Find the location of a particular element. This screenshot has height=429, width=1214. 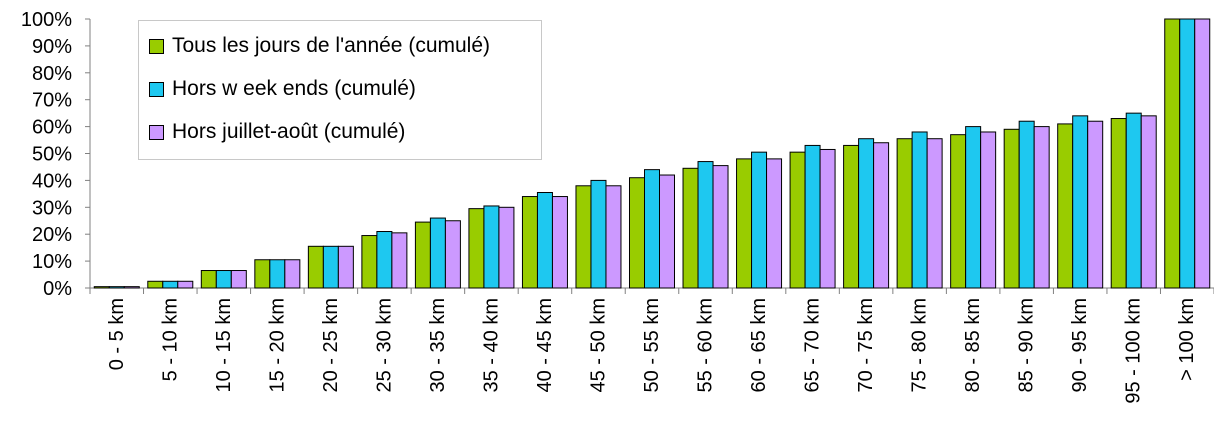

legend-swatch-all-days is located at coordinates (156, 46).